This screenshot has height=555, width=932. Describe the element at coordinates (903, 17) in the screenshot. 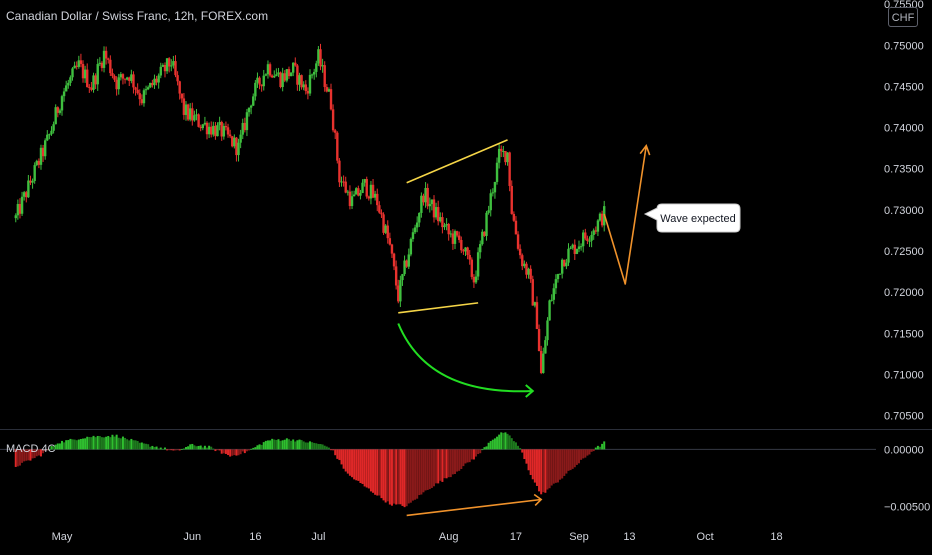

I see `currency-badge: CHF` at that location.